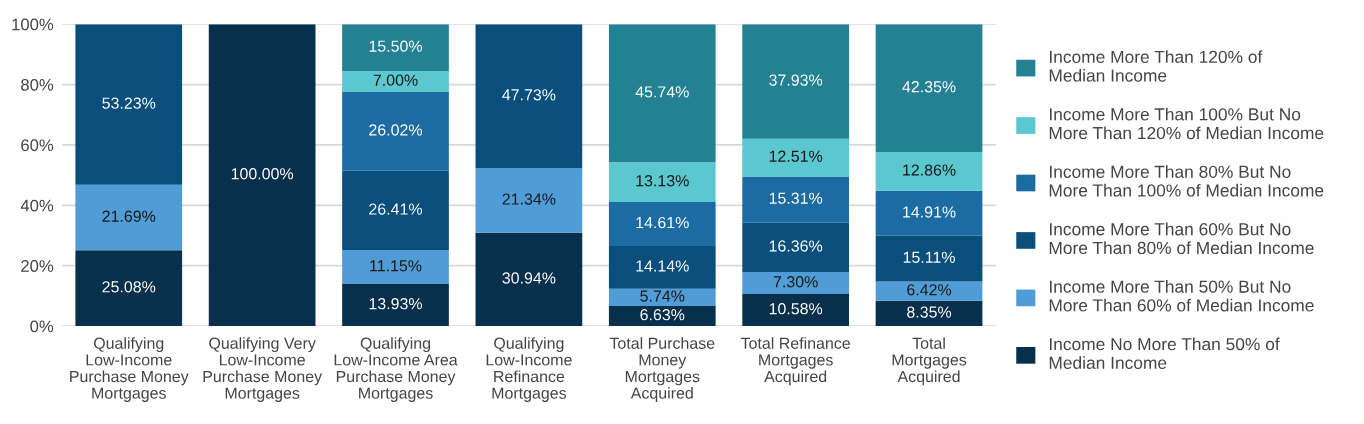 This screenshot has width=1364, height=424. I want to click on data-label: 13.93%, so click(396, 304).